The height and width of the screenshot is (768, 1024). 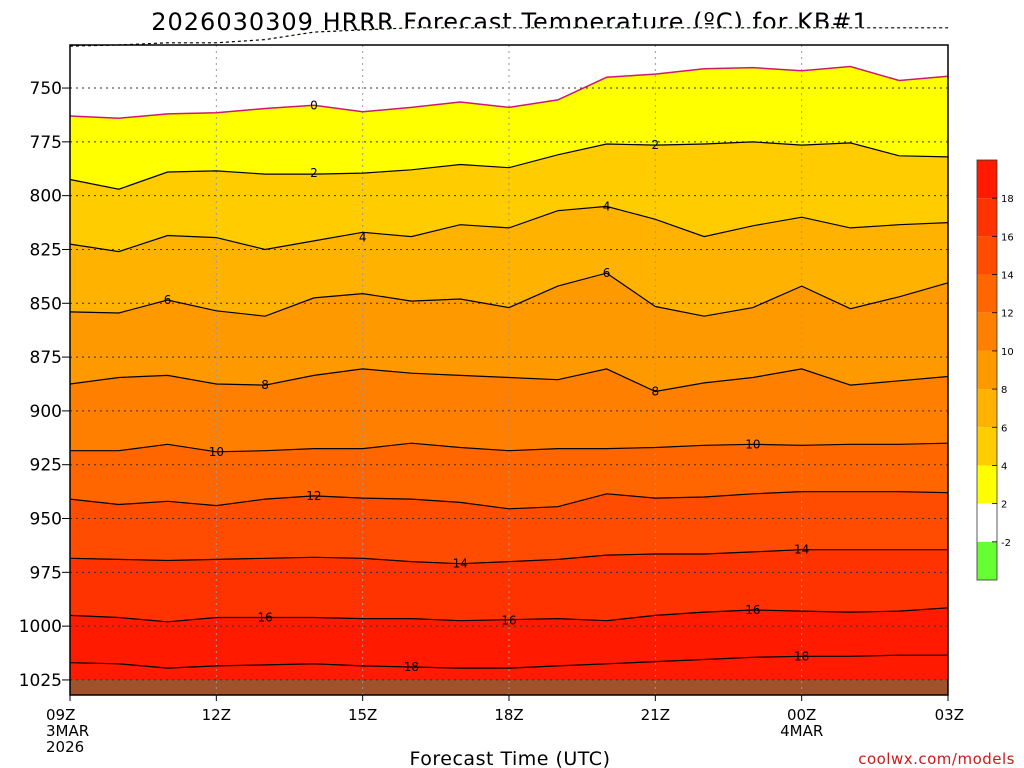 What do you see at coordinates (46, 358) in the screenshot?
I see `y-tick-label-875: 875` at bounding box center [46, 358].